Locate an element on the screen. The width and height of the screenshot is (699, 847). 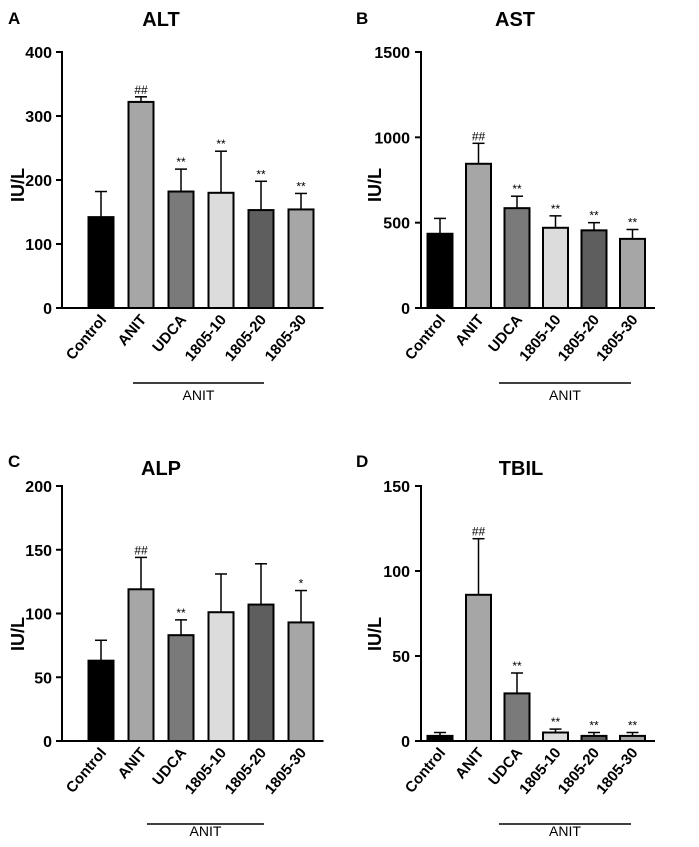
y-tick-label: 500 is located at coordinates (396, 224).